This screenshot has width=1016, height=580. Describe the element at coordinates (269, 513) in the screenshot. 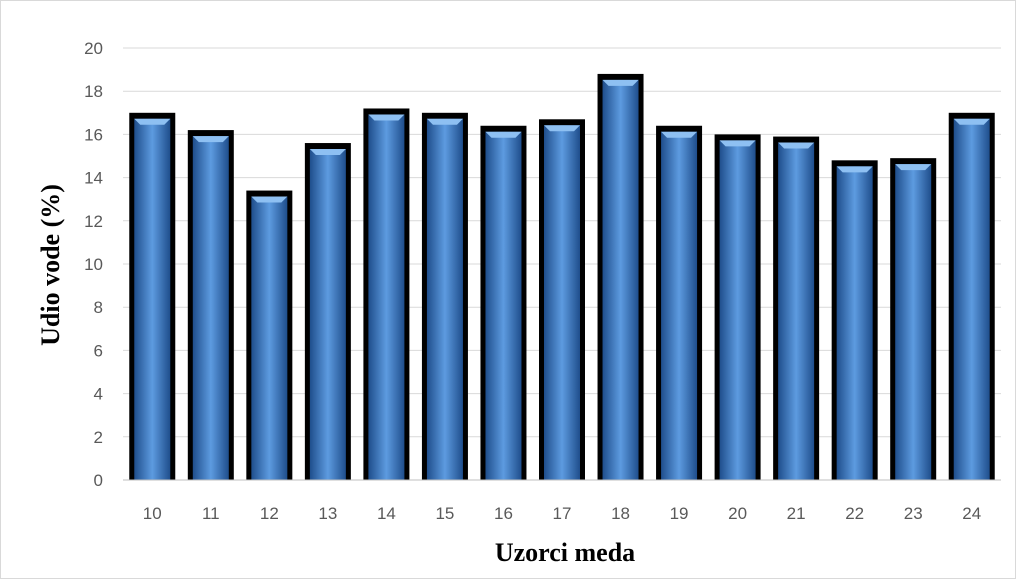

I see `x-tick-label: 12` at that location.